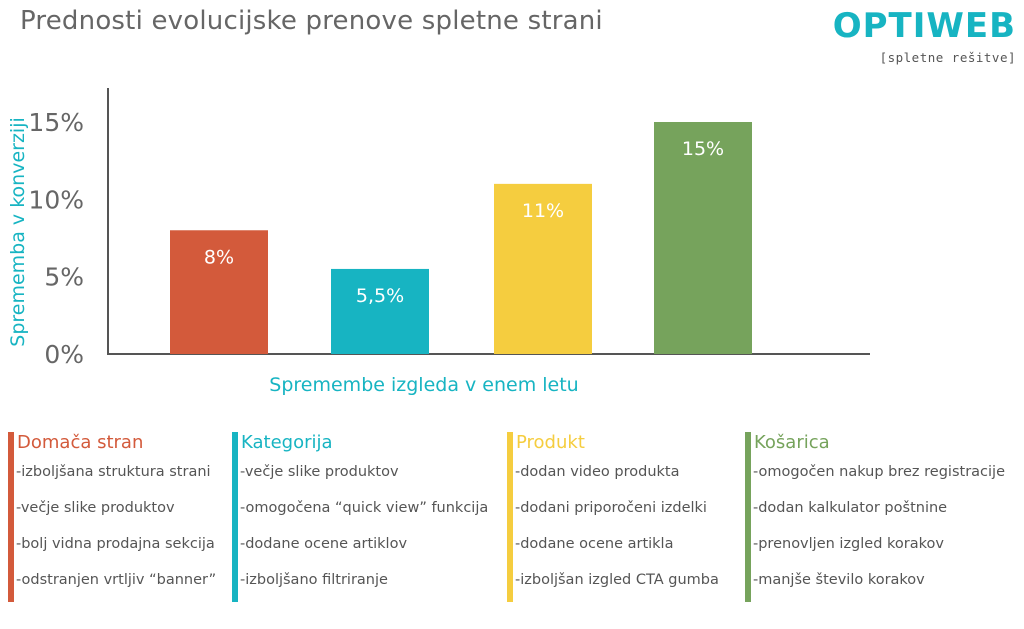  What do you see at coordinates (594, 544) in the screenshot?
I see `legend-item: -dodane ocene artikla` at bounding box center [594, 544].